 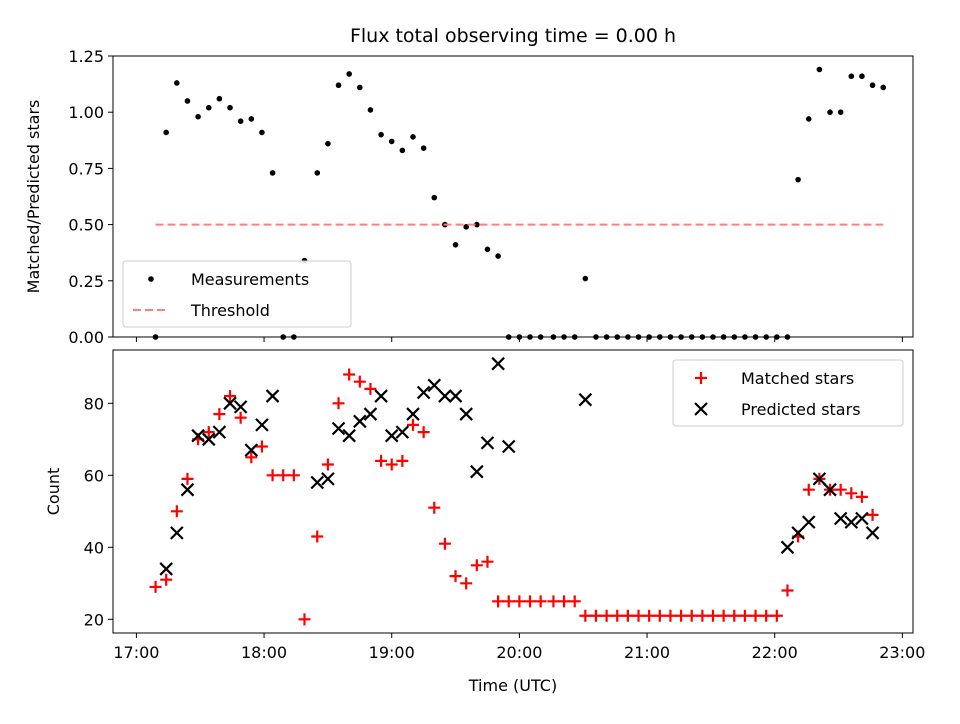 What do you see at coordinates (86, 225) in the screenshot?
I see `y-tick-label: 0.50` at bounding box center [86, 225].